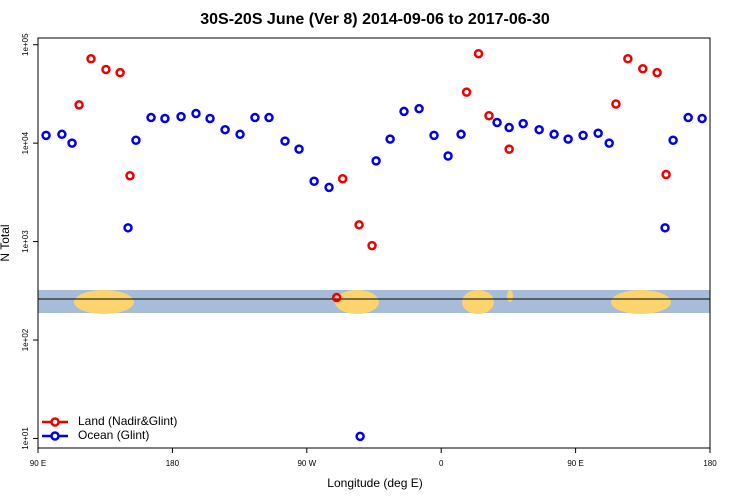  Describe the element at coordinates (374, 483) in the screenshot. I see `x-axis-label: Longitude (deg E)` at that location.